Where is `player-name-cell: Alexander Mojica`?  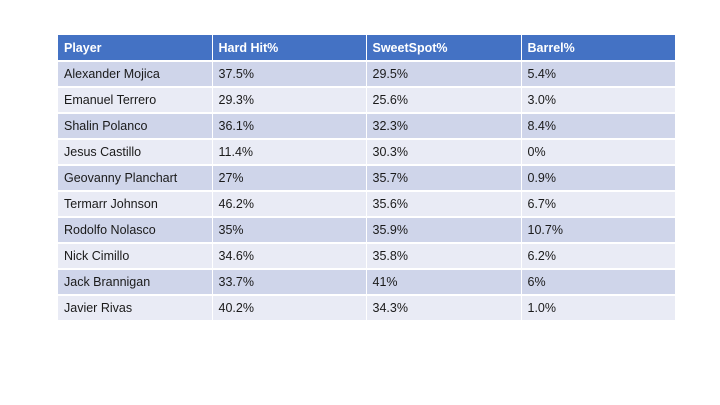
player-name-cell: Alexander Mojica is located at coordinates (135, 74).